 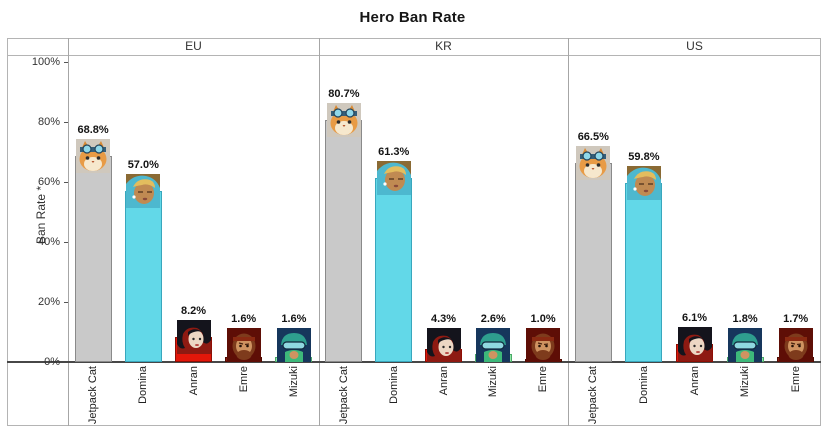 What do you see at coordinates (344, 93) in the screenshot?
I see `bar-value-label: 80.7%` at bounding box center [344, 93].